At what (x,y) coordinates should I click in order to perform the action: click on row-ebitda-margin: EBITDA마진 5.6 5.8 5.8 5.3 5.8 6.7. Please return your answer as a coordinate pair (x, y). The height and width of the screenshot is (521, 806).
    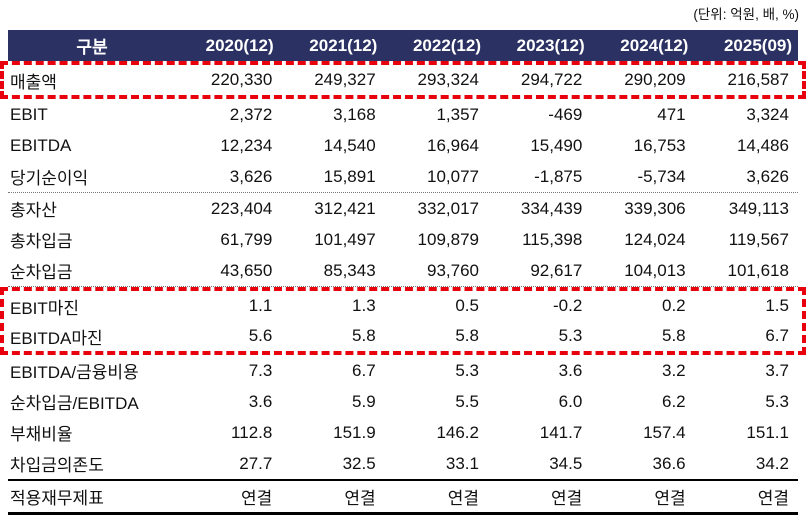
    Looking at the image, I should click on (403, 336).